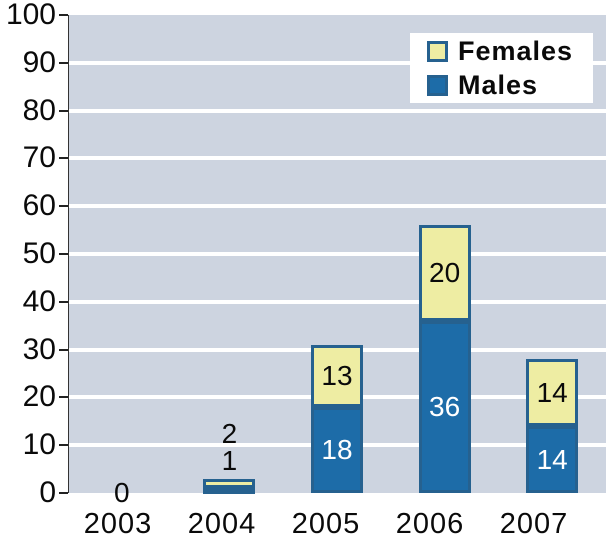 Image resolution: width=606 pixels, height=551 pixels. I want to click on x-axis-tick-label: 2003, so click(118, 524).